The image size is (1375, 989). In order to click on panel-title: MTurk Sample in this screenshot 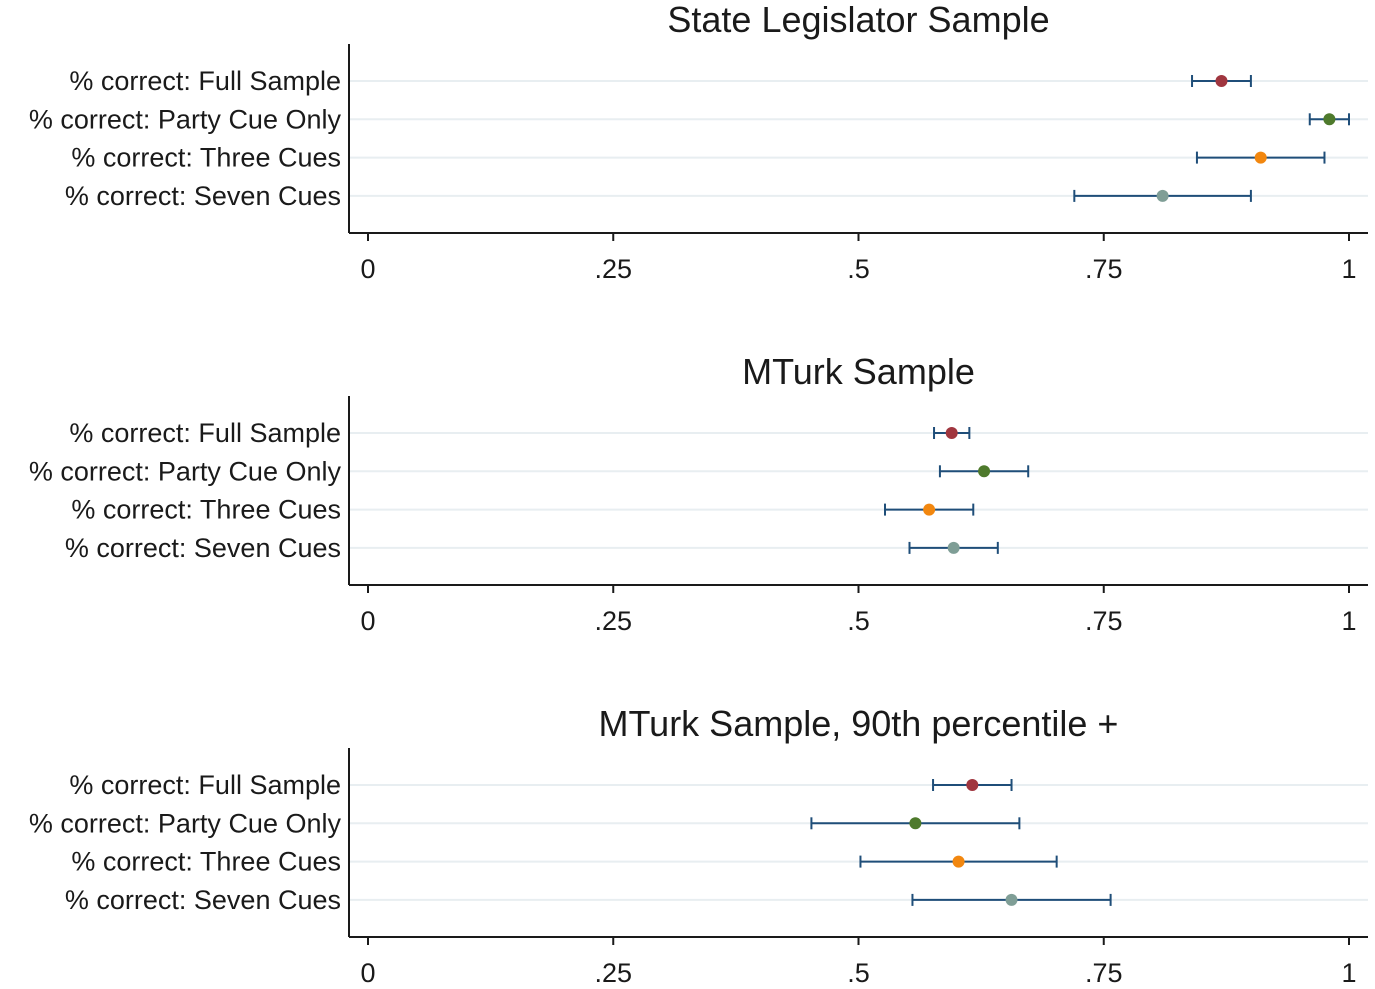, I will do `click(858, 371)`.